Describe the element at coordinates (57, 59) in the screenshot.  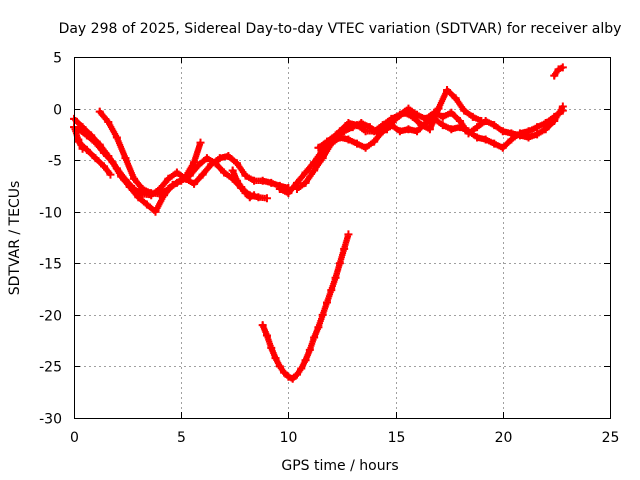
I see `y-tick-label: 5` at that location.